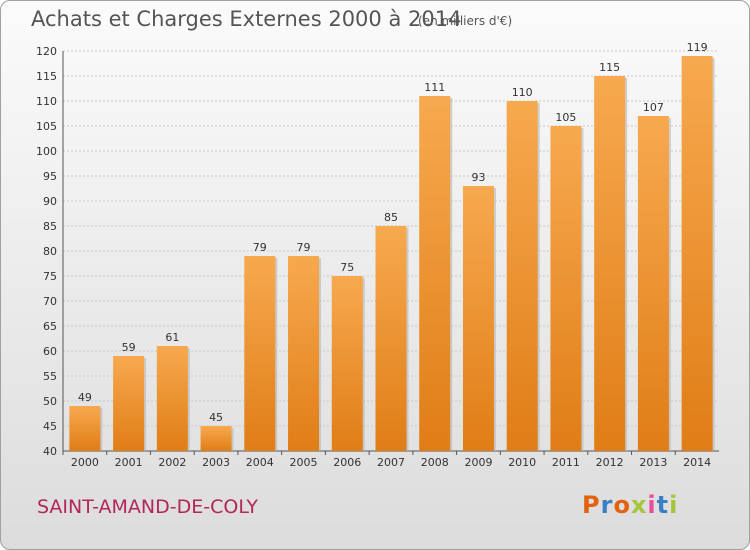  Describe the element at coordinates (391, 462) in the screenshot. I see `x-tick-label: 2007` at that location.